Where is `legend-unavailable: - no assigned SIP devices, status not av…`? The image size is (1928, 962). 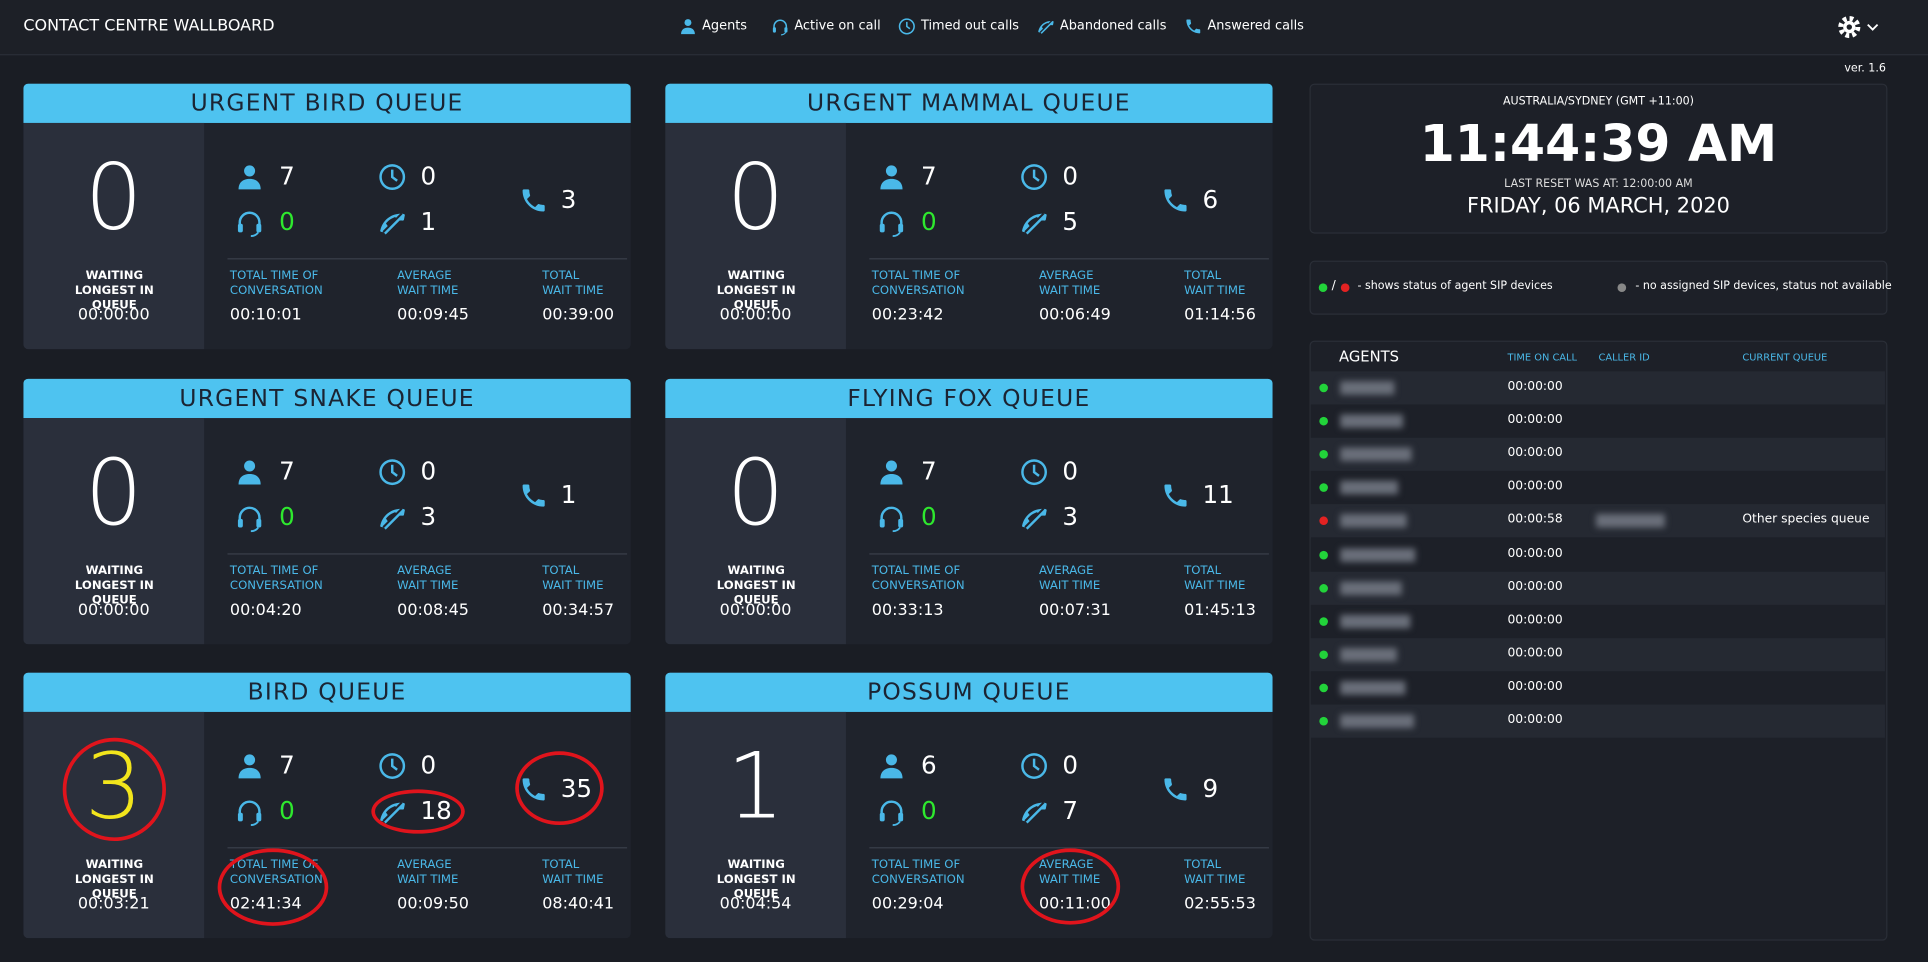 legend-unavailable: - no assigned SIP devices, status not av… is located at coordinates (1763, 286).